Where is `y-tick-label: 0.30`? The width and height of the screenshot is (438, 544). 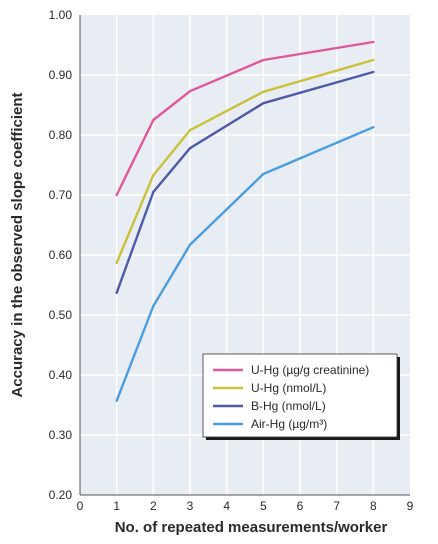 y-tick-label: 0.30 is located at coordinates (61, 435).